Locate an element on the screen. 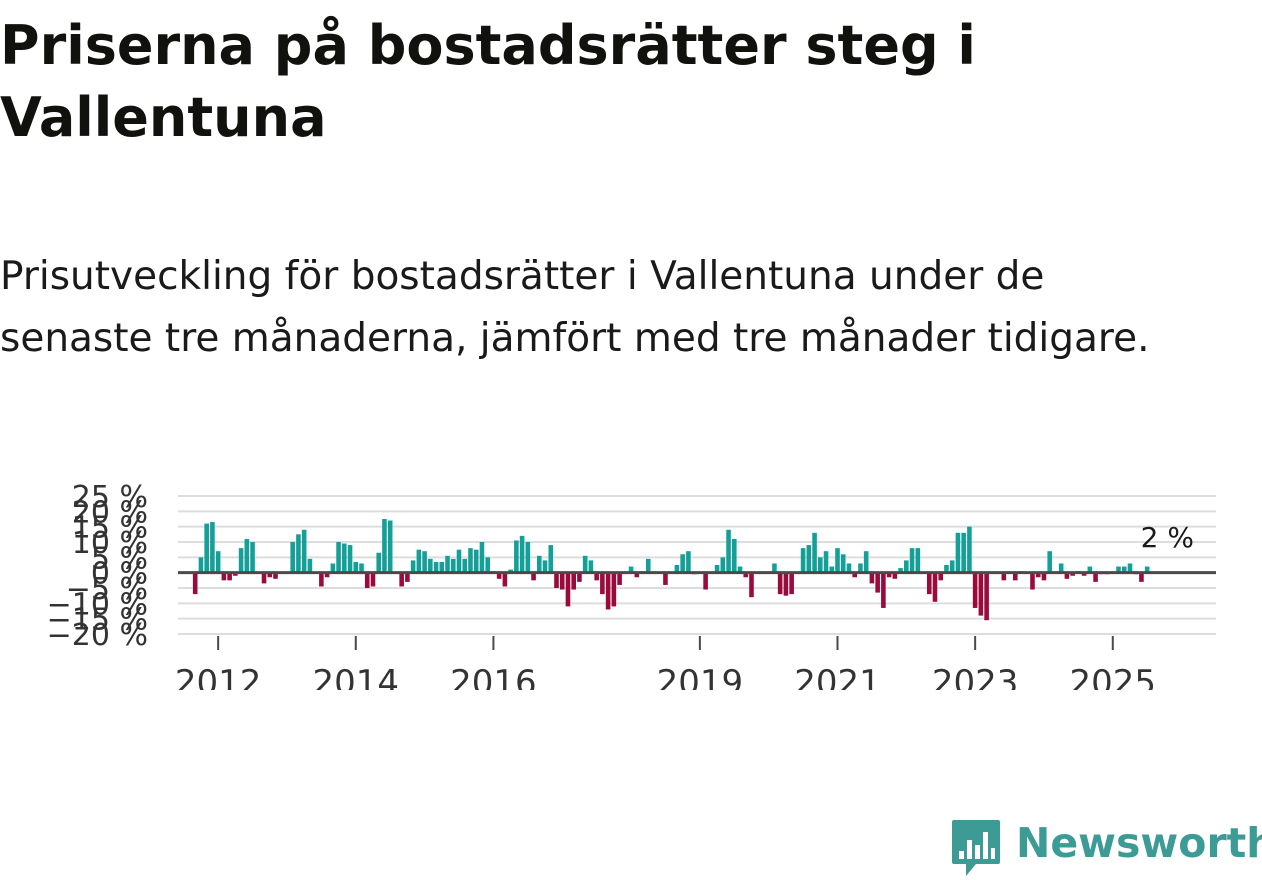 The width and height of the screenshot is (1262, 880). y-tick-label: 0 % is located at coordinates (119, 574).